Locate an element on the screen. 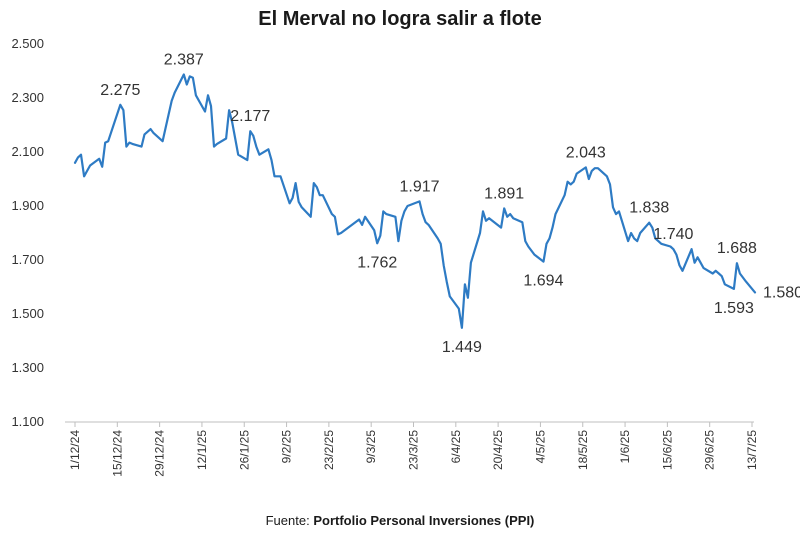 The height and width of the screenshot is (533, 800). y-tick-label: 2.100 is located at coordinates (27, 151).